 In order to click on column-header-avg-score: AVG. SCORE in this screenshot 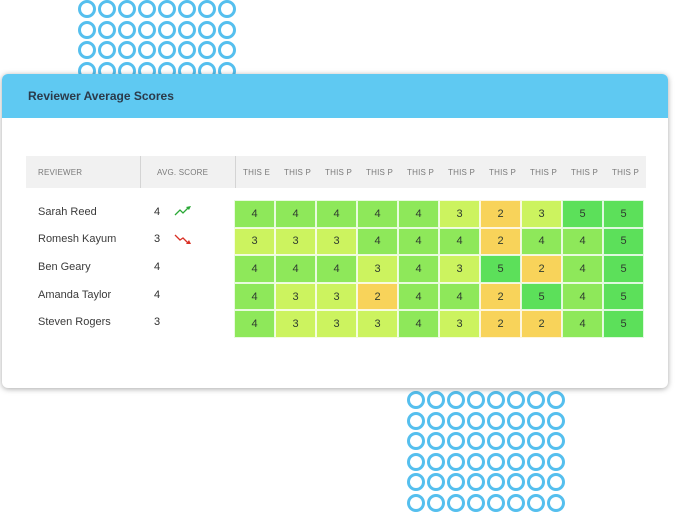, I will do `click(187, 172)`.